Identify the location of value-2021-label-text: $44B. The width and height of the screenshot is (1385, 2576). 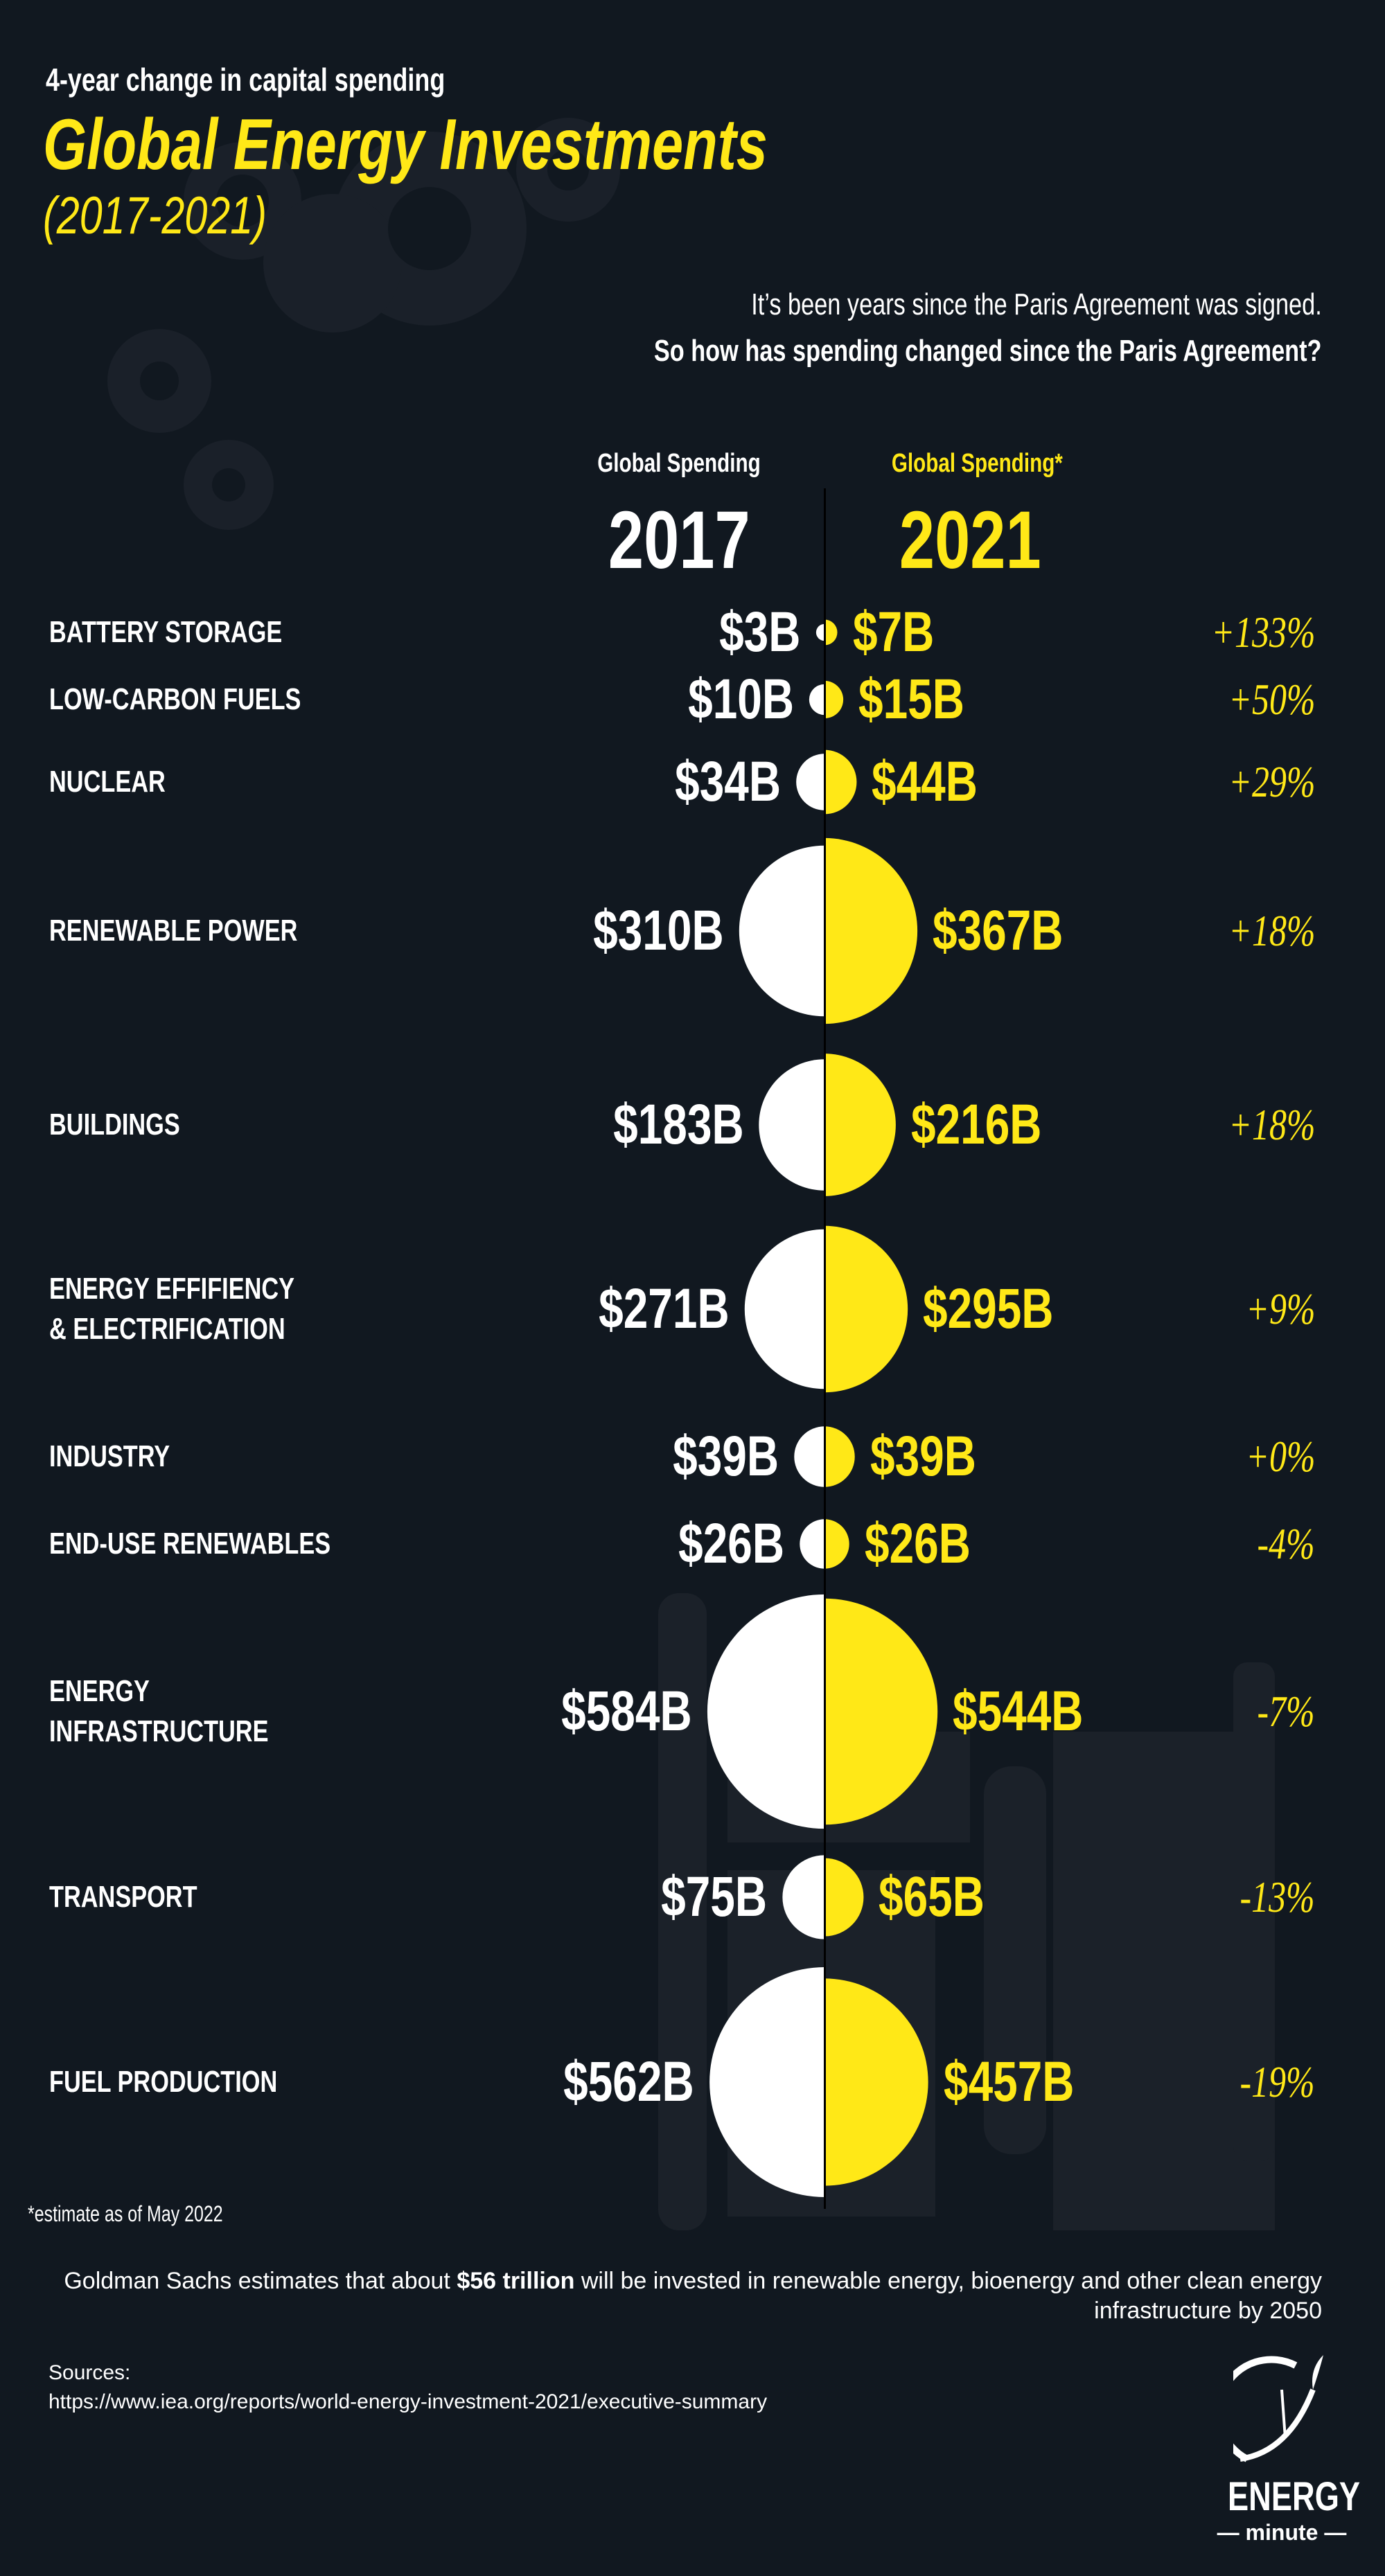
(925, 781).